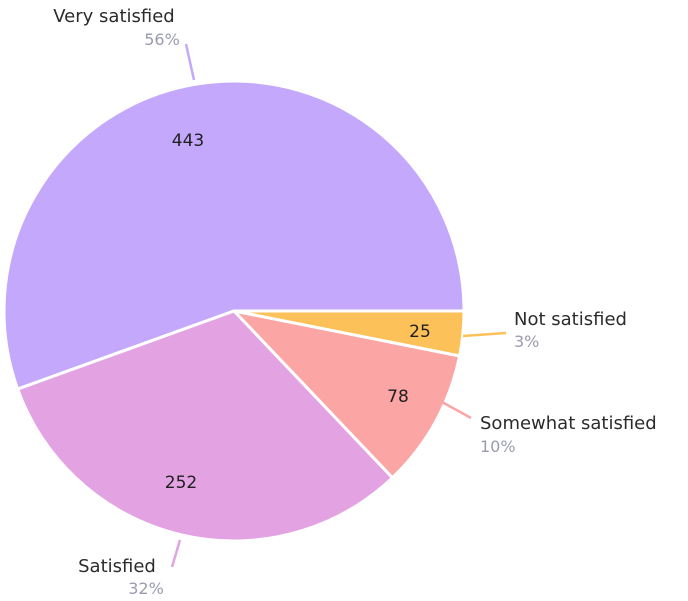  What do you see at coordinates (181, 483) in the screenshot?
I see `value-label-satisfied: 252` at bounding box center [181, 483].